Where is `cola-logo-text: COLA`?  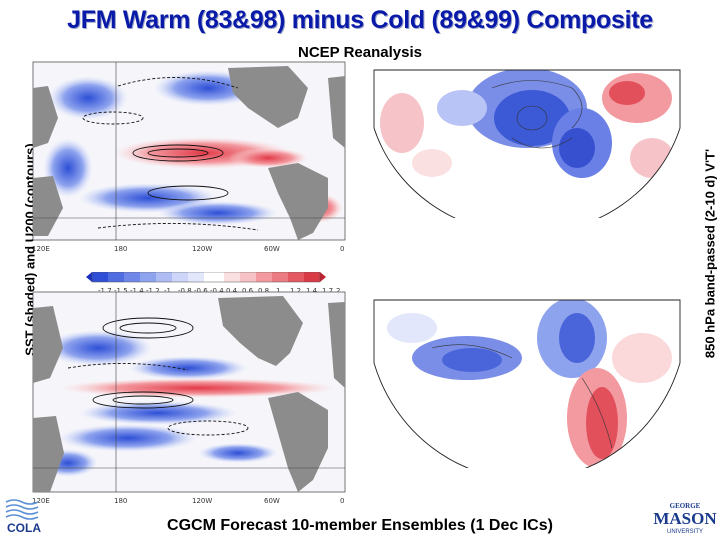 cola-logo-text: COLA is located at coordinates (24, 528).